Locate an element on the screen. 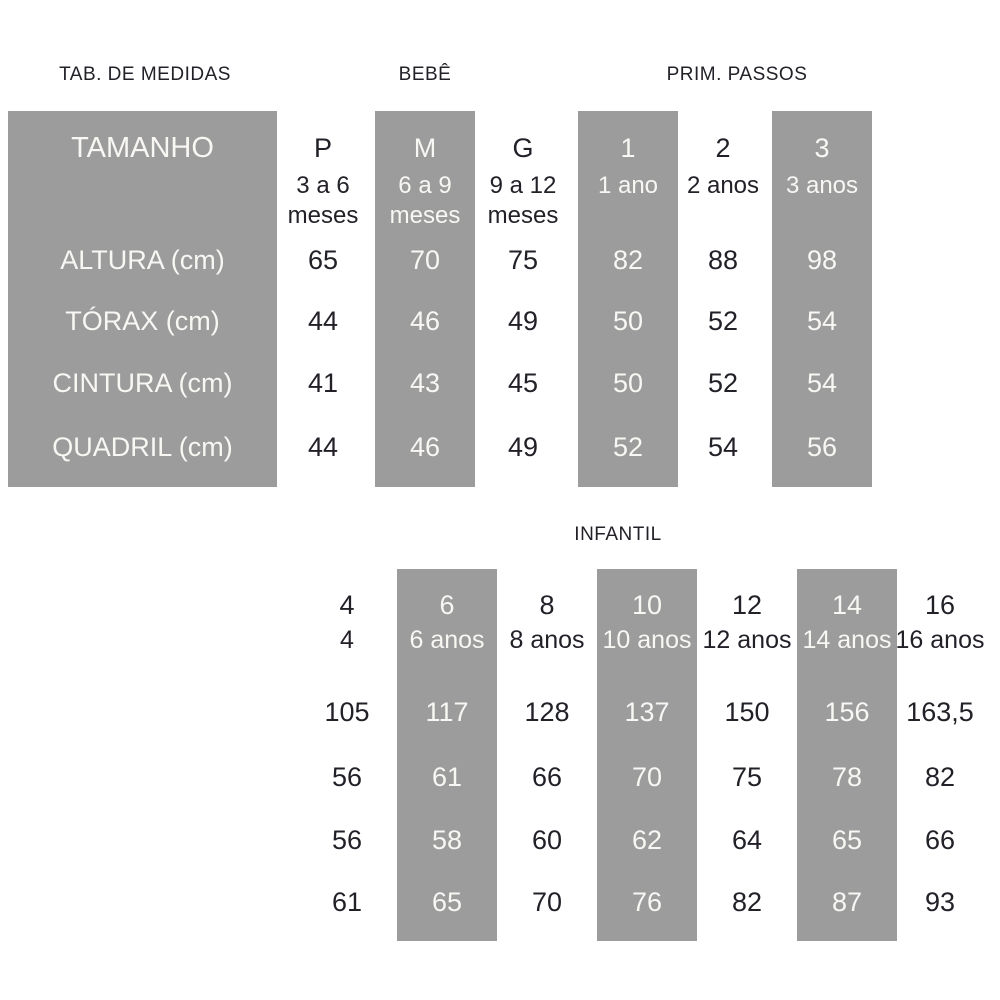 Image resolution: width=1000 pixels, height=1000 pixels. section-header-prim-passos: PRIM. PASSOS is located at coordinates (737, 74).